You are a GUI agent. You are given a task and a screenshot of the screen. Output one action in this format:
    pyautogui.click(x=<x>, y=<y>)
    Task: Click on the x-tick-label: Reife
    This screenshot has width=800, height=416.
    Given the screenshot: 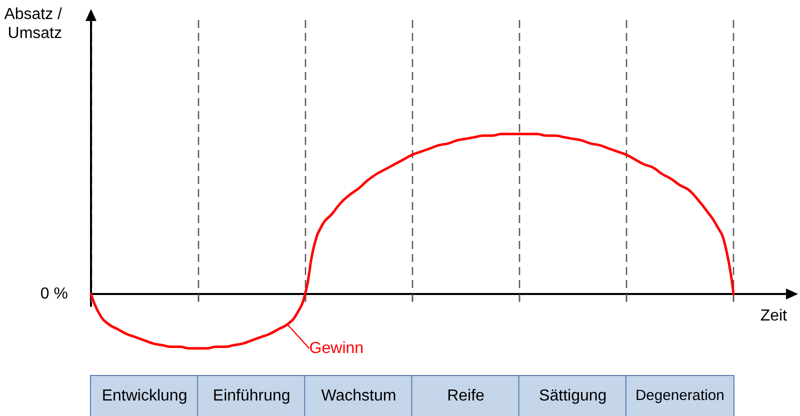 What is the action you would take?
    pyautogui.click(x=466, y=396)
    